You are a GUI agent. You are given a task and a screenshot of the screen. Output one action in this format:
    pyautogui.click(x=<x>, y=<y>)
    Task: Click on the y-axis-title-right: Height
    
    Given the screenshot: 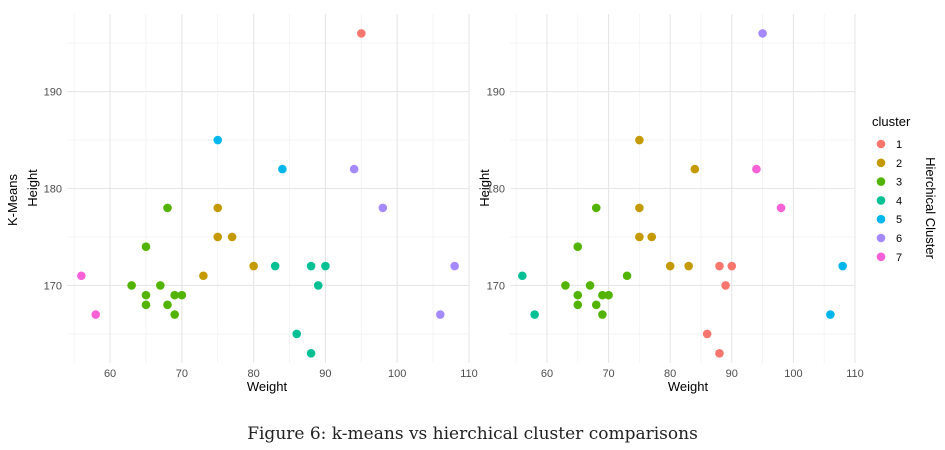 What is the action you would take?
    pyautogui.click(x=484, y=188)
    